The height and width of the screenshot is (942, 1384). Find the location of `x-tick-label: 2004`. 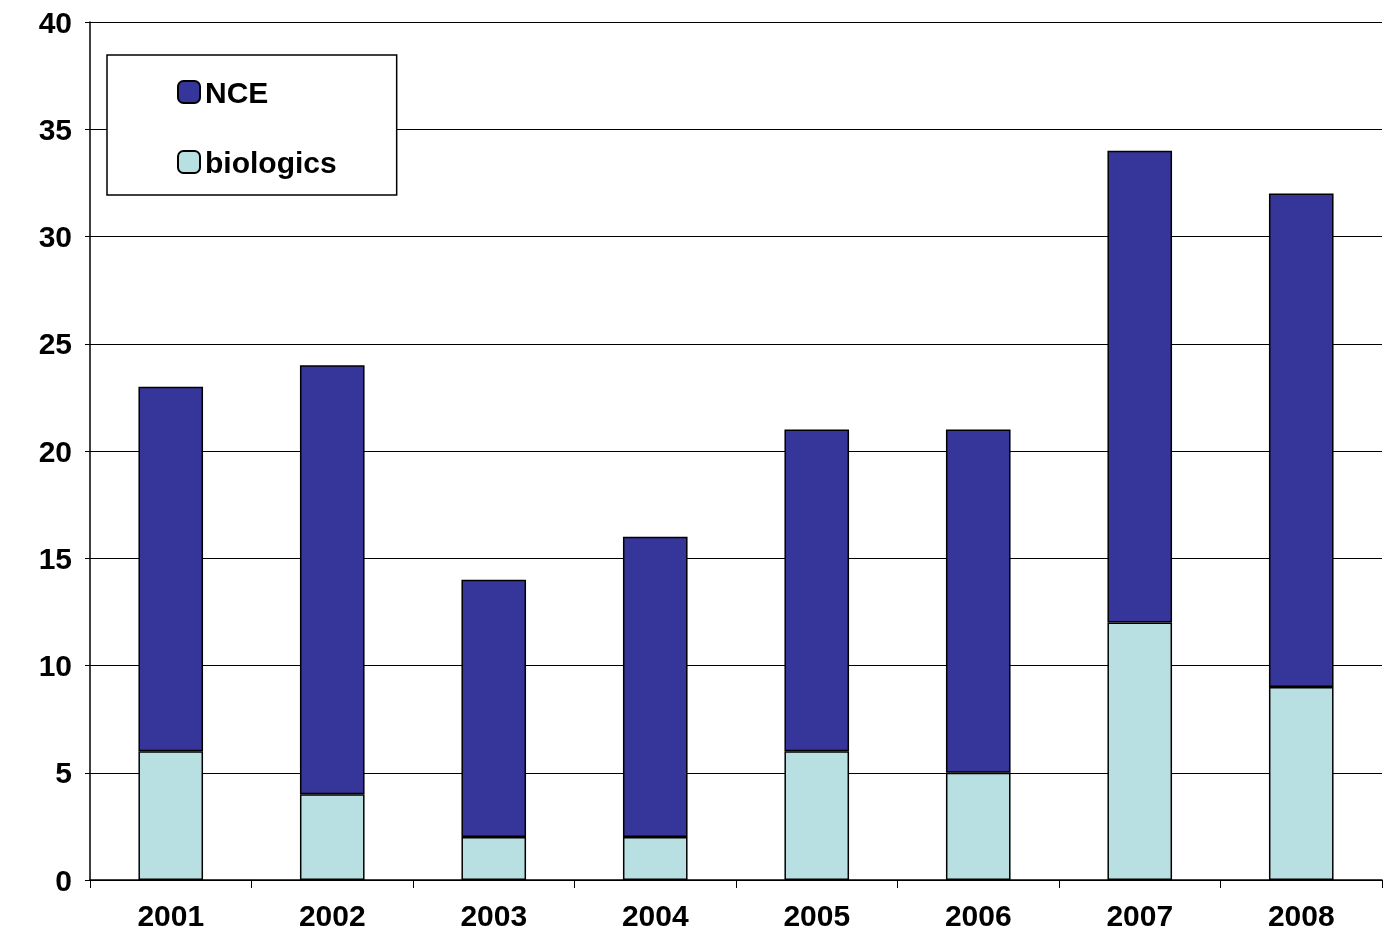

x-tick-label: 2004 is located at coordinates (655, 915).